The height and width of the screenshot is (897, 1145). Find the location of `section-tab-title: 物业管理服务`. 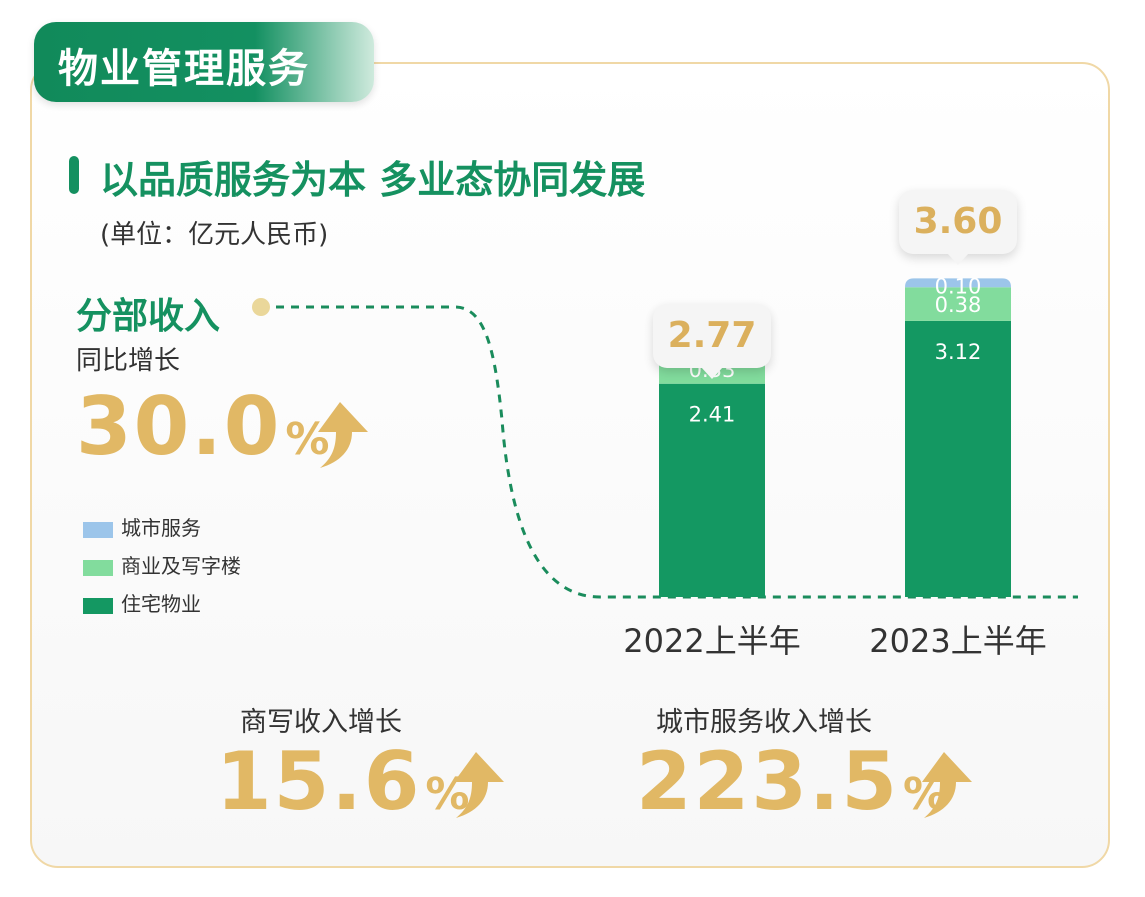

section-tab-title: 物业管理服务 is located at coordinates (184, 69).